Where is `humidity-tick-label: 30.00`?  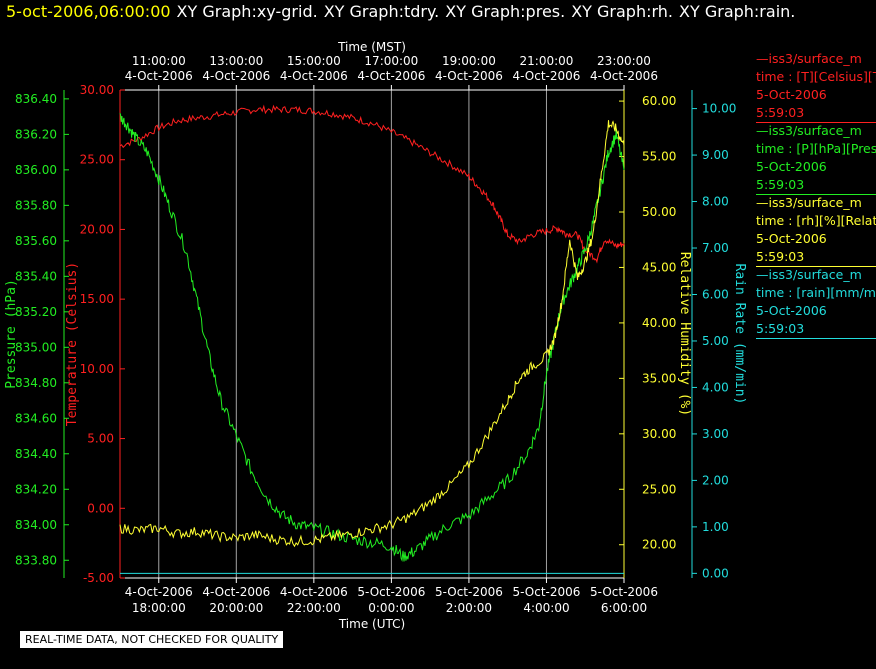 humidity-tick-label: 30.00 is located at coordinates (659, 434).